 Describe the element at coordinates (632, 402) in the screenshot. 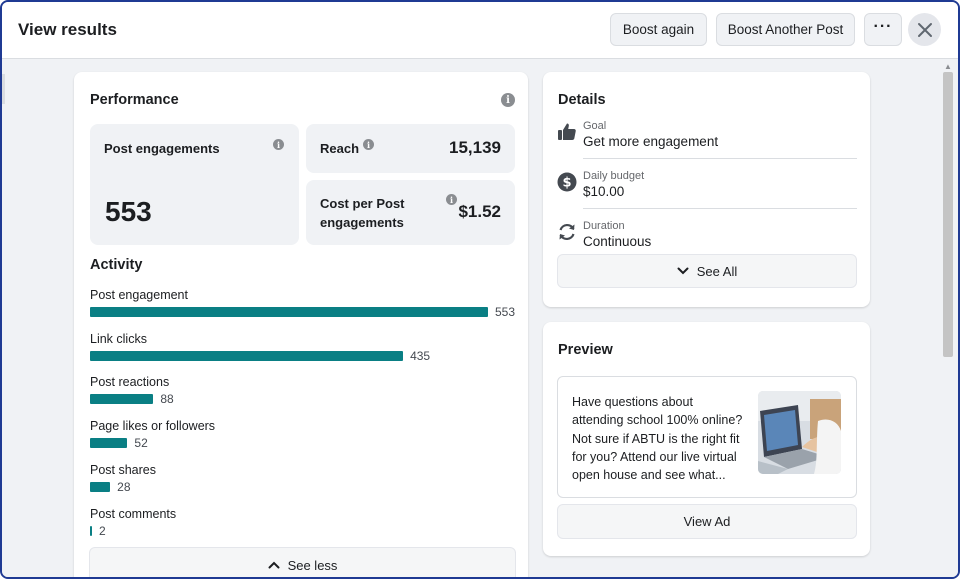

I see `ad-text-line: Have questions about` at that location.